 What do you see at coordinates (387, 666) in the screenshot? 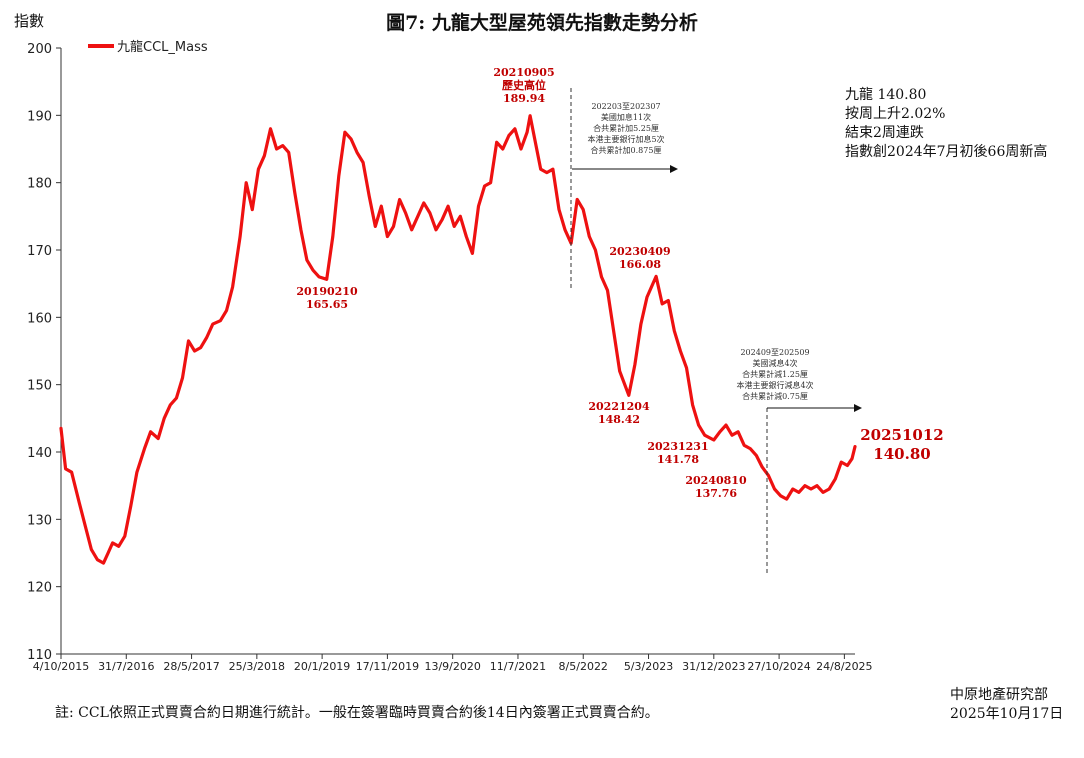
I see `x-tick-label: 17/11/2019` at bounding box center [387, 666].